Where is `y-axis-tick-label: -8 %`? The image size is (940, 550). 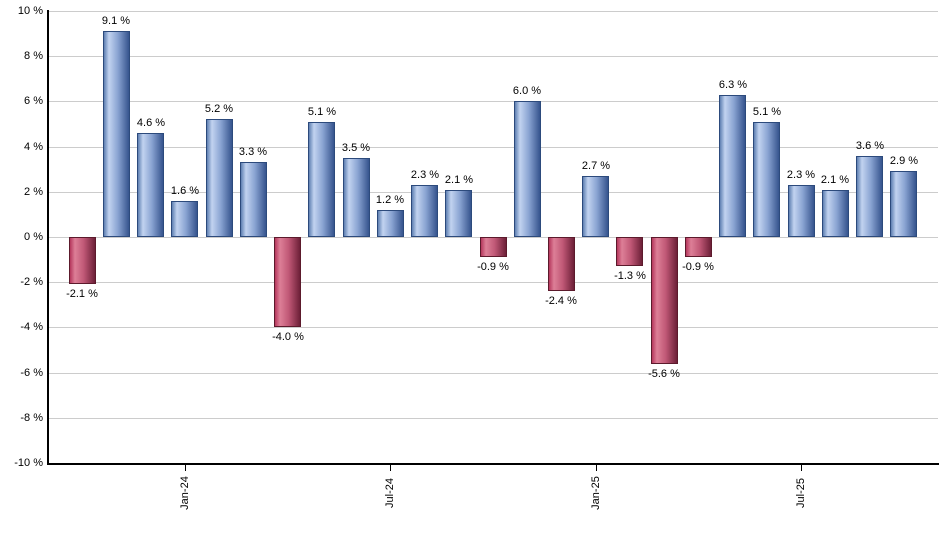 y-axis-tick-label: -8 % is located at coordinates (31, 418).